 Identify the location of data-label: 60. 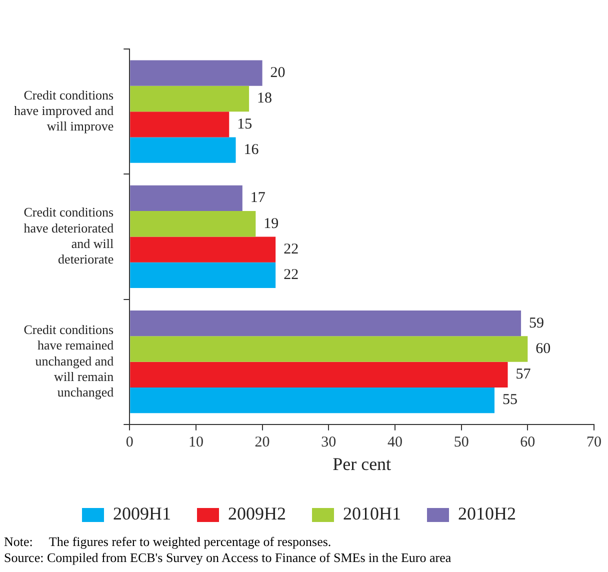
(543, 348).